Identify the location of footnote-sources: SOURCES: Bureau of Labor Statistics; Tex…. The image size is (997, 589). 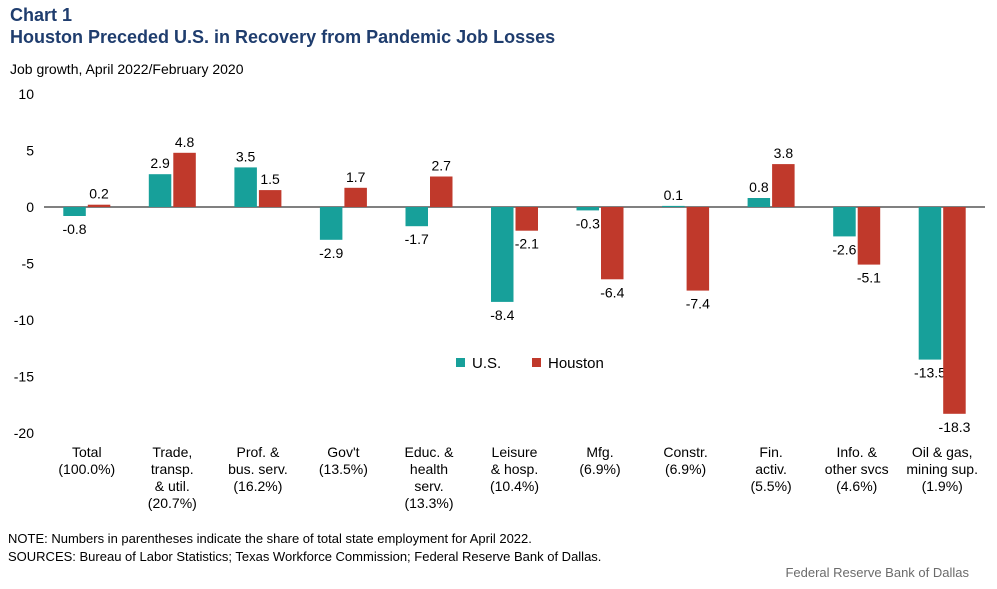
(305, 556).